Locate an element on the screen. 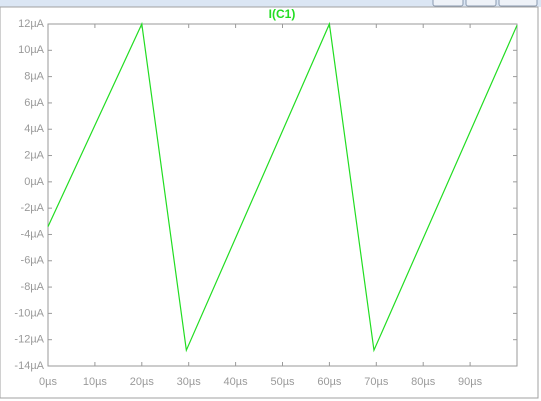 This screenshot has height=401, width=541. y-tick-label: 0µA is located at coordinates (34, 182).